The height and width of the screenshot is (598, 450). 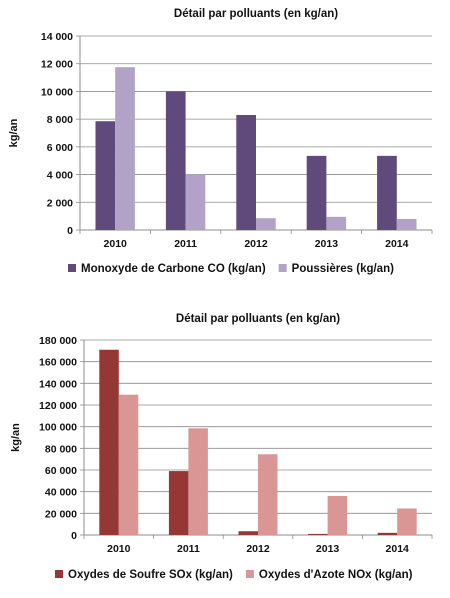 I want to click on y-tick-label: 6 000, so click(x=60, y=148).